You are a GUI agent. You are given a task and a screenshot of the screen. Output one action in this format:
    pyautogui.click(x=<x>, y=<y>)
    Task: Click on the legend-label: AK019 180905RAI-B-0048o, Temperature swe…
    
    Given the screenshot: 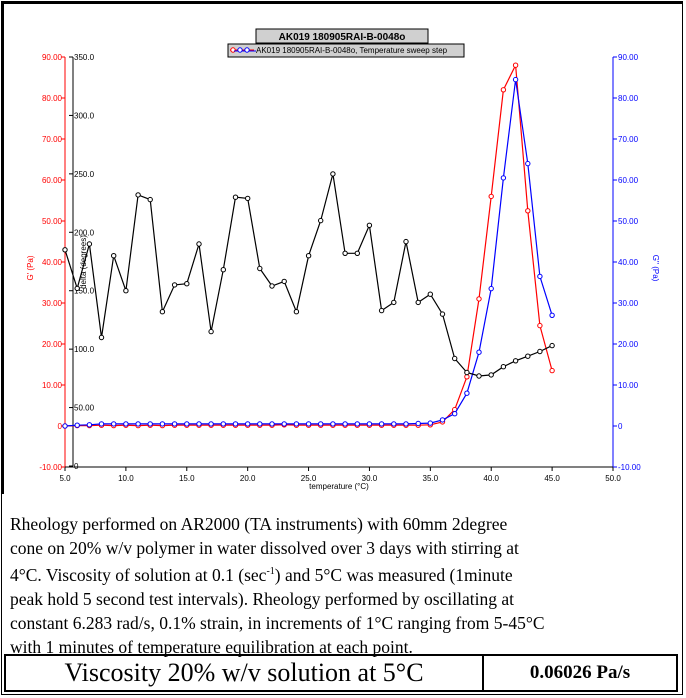 What is the action you would take?
    pyautogui.click(x=352, y=50)
    